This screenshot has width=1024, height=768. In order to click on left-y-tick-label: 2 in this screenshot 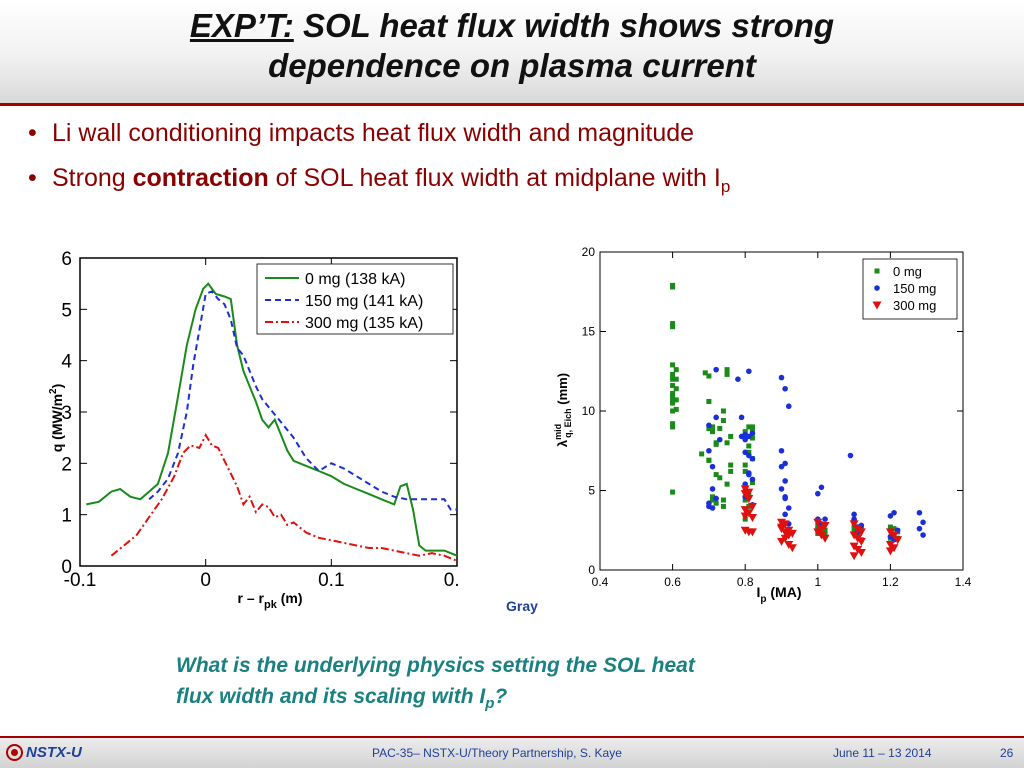, I will do `click(66, 464)`.